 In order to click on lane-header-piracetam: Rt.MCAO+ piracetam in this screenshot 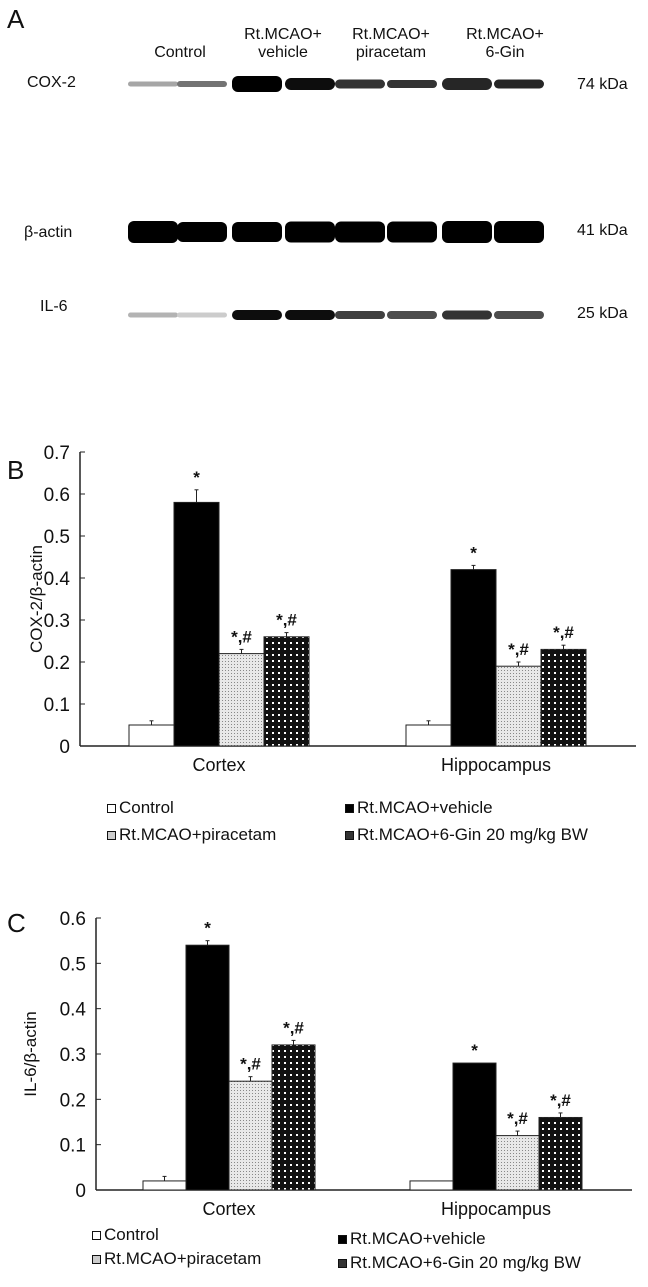, I will do `click(391, 44)`.